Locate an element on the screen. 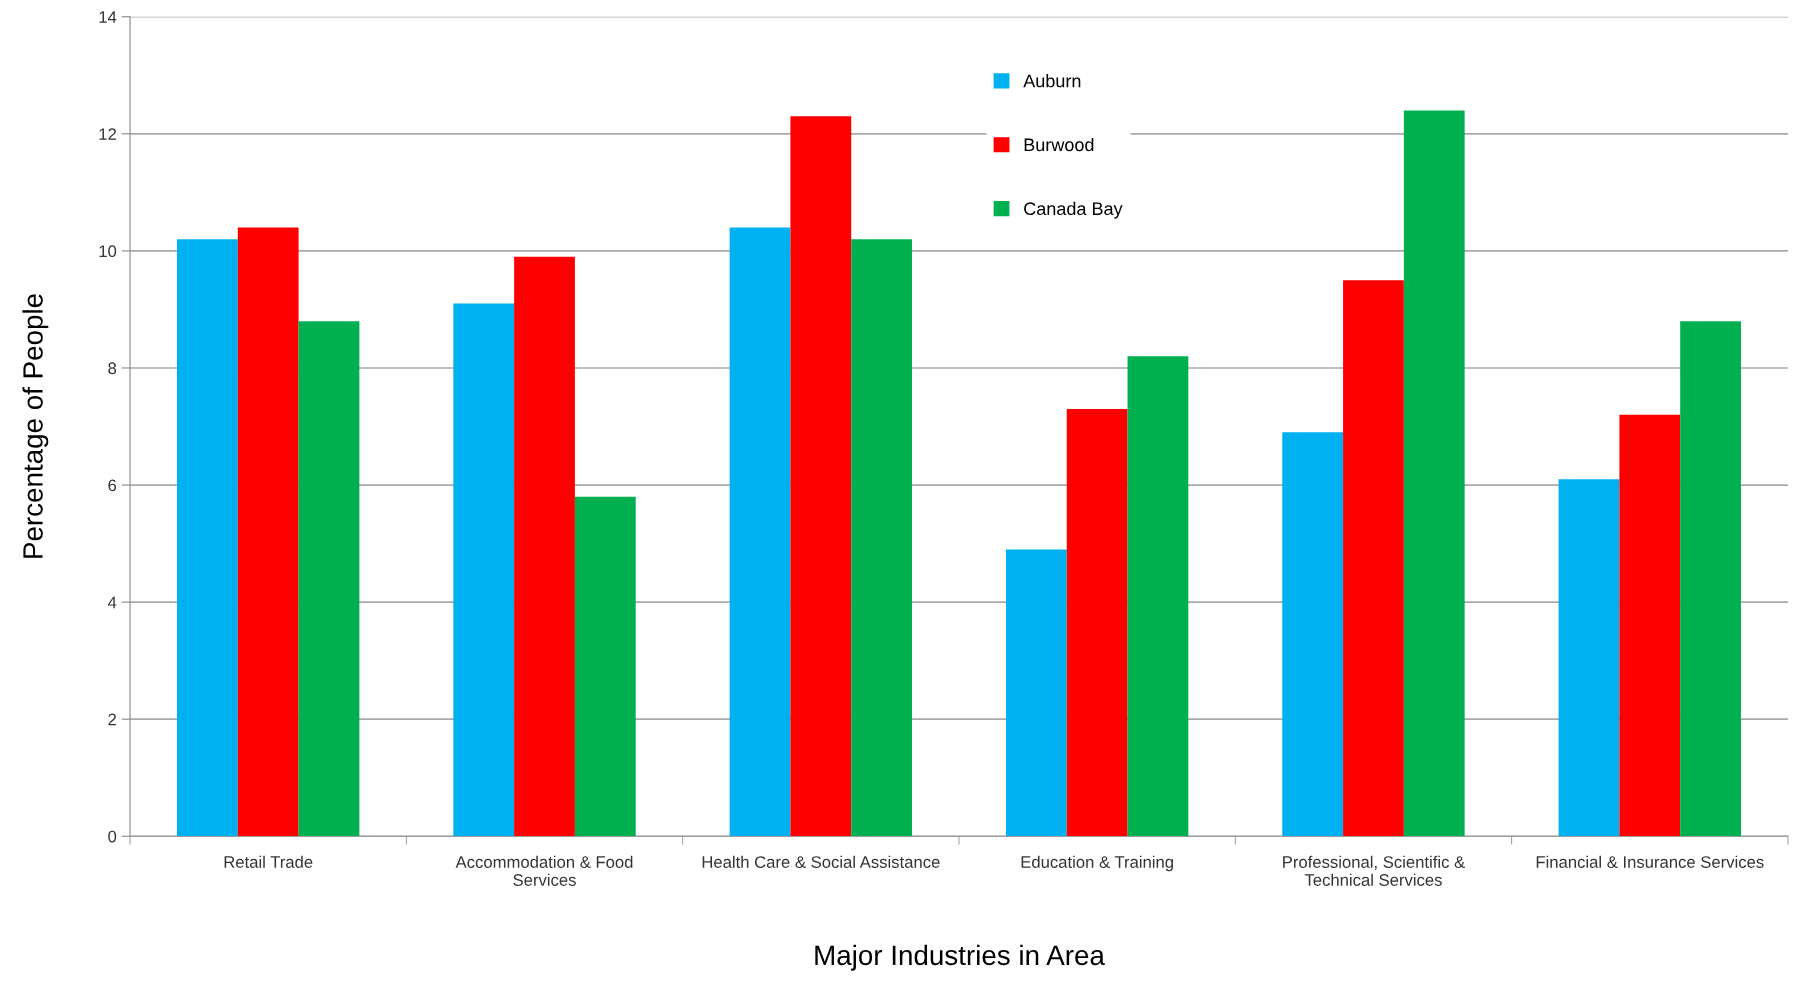  x-tick-label: Retail Trade is located at coordinates (268, 861).